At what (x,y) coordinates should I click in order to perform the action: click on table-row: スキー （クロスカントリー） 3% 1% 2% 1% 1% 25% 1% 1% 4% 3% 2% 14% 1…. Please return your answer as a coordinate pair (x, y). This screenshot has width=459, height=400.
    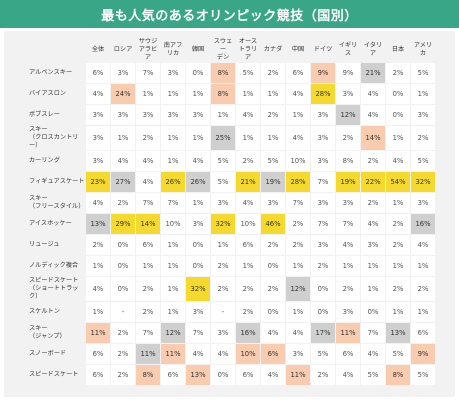
    Looking at the image, I should click on (231, 138).